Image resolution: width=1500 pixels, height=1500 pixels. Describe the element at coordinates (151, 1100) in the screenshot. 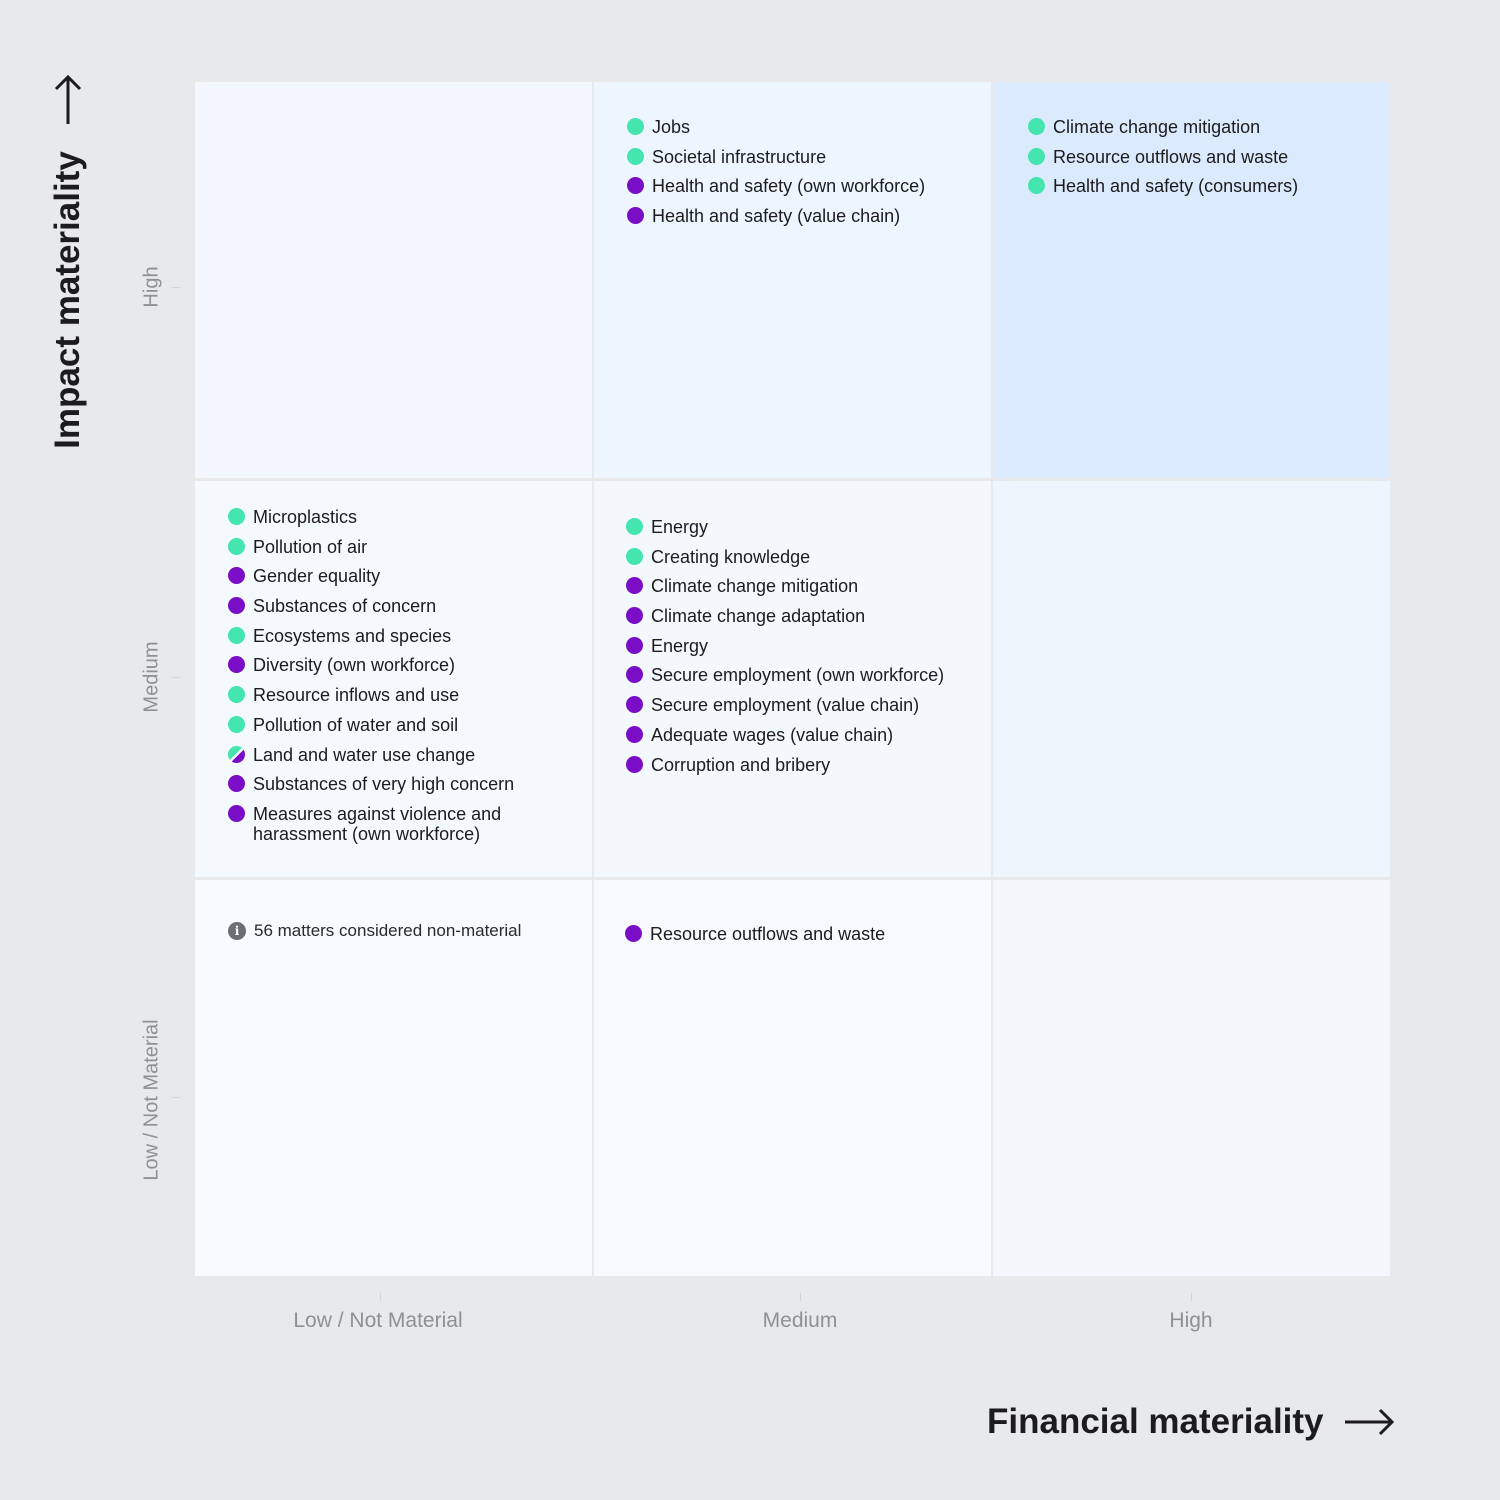

I see `y-level-low: Low / Not Material` at that location.